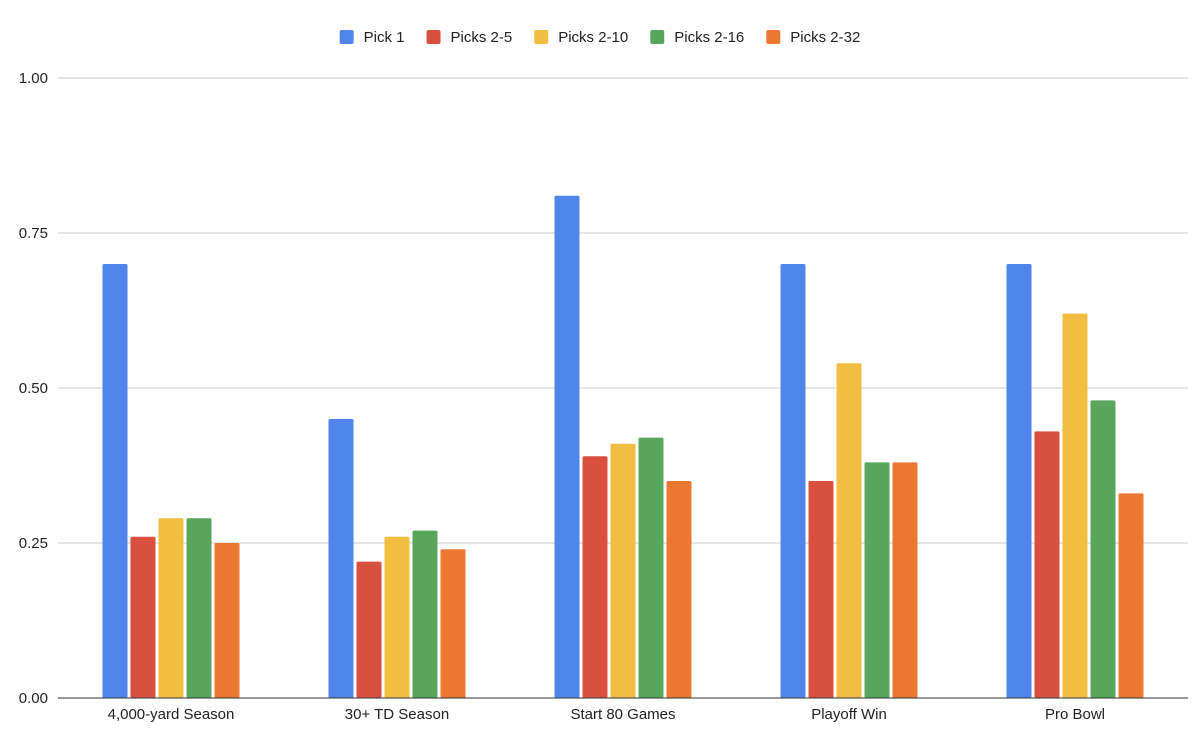 Image resolution: width=1200 pixels, height=742 pixels. What do you see at coordinates (593, 37) in the screenshot?
I see `legend-label-picks-2-10: Picks 2-10` at bounding box center [593, 37].